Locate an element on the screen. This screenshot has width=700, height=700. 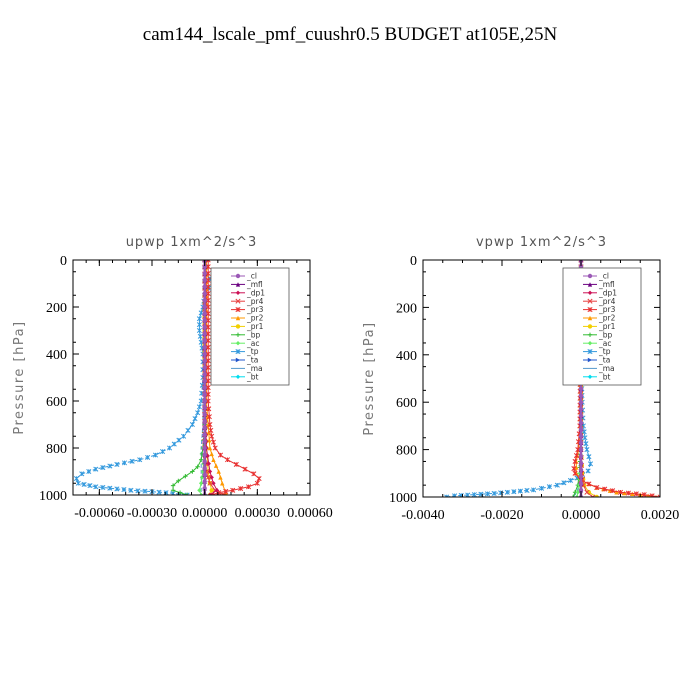
y-tick-label: 0 is located at coordinates (413, 261).